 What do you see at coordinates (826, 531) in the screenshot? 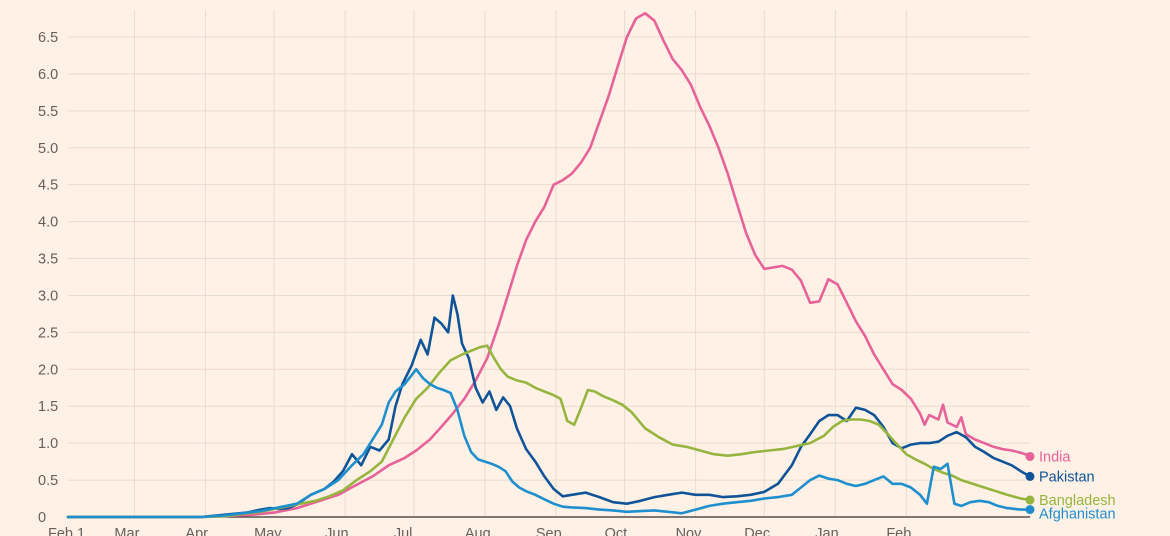
I see `x-tick-label: Jan` at bounding box center [826, 531].